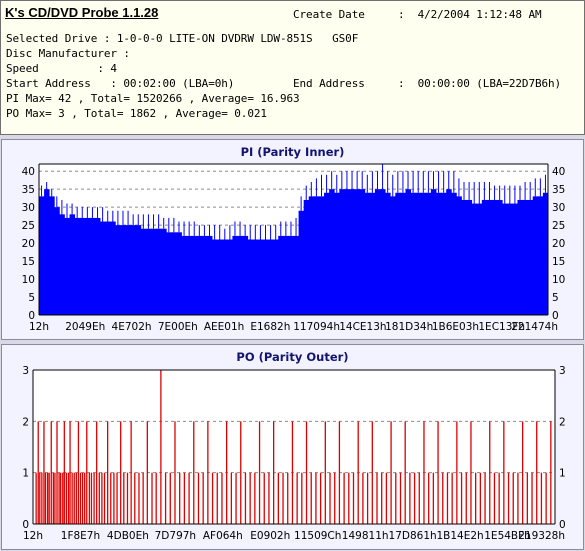 The width and height of the screenshot is (585, 551). I want to click on pi-x-tick-label: 14CE13h, so click(362, 327).